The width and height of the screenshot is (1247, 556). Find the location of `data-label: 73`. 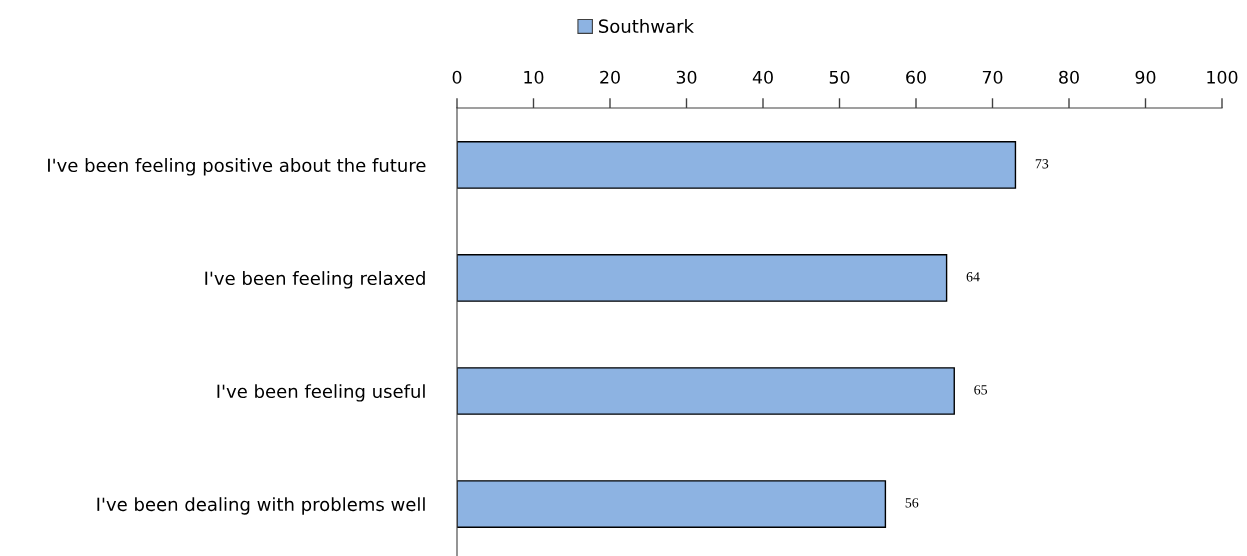

data-label: 73 is located at coordinates (1042, 164).